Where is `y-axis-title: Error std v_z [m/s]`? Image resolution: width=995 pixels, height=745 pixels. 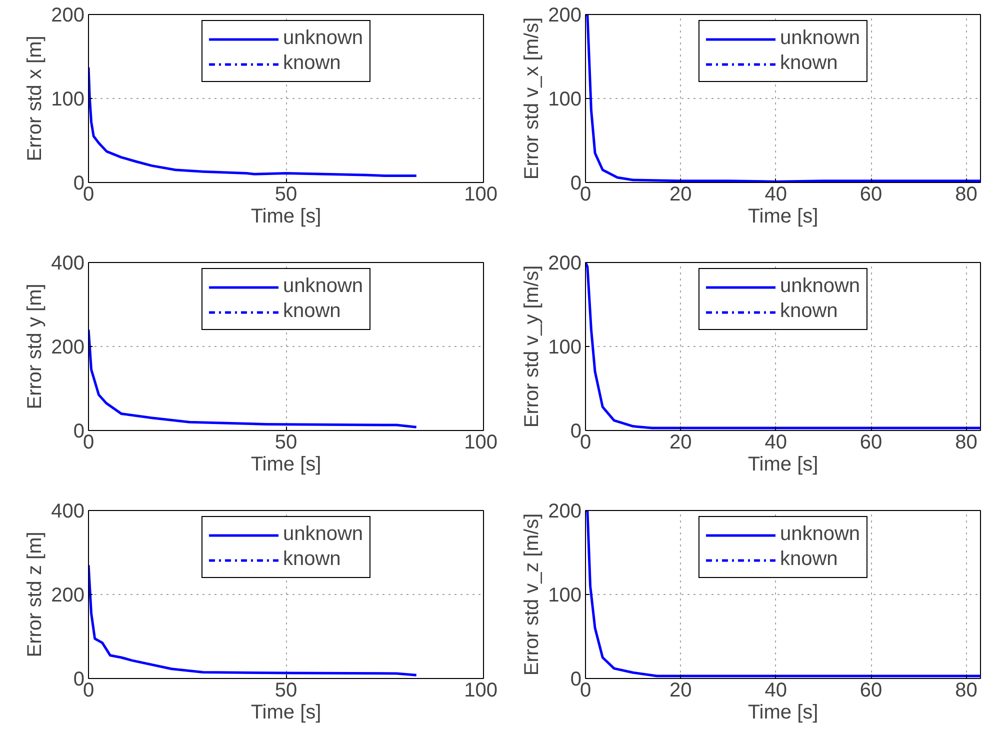 y-axis-title: Error std v_z [m/s] is located at coordinates (532, 594).